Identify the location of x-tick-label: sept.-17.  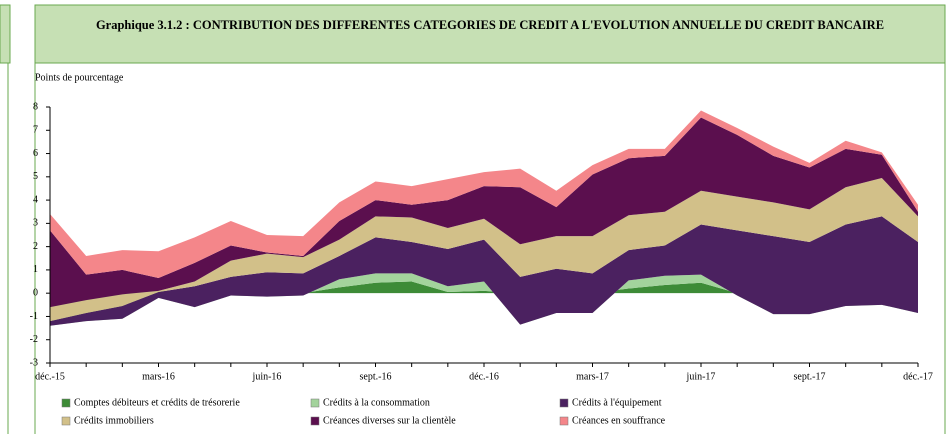
(810, 376).